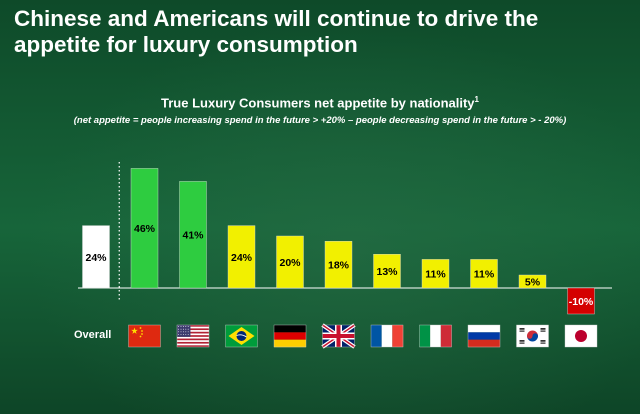 This screenshot has height=414, width=640. I want to click on bar-japan, so click(581, 301).